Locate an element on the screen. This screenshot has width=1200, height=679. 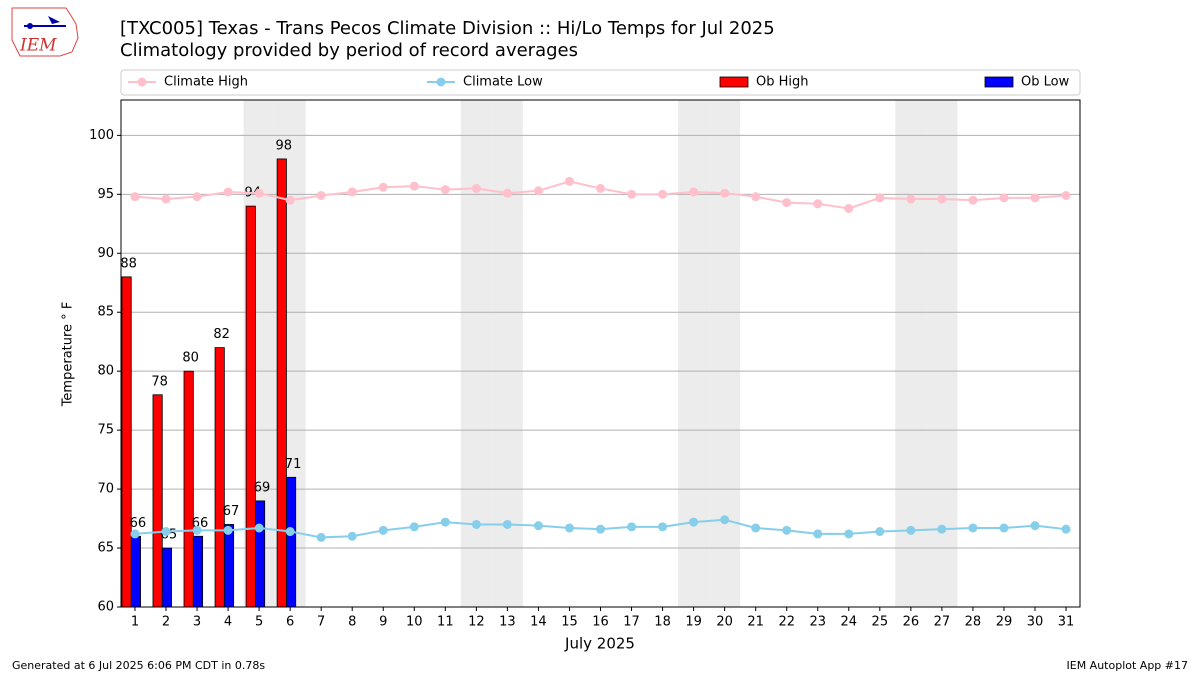
y-tick-label: 95 is located at coordinates (105, 194).